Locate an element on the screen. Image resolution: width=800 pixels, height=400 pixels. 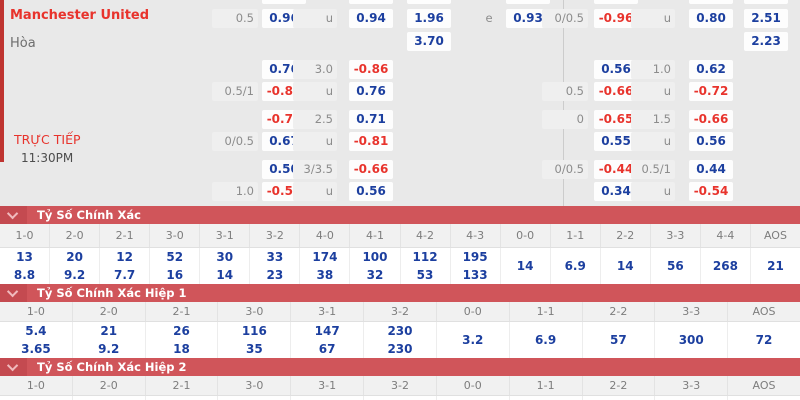
score-odds-value: 12 is located at coordinates (124, 257).